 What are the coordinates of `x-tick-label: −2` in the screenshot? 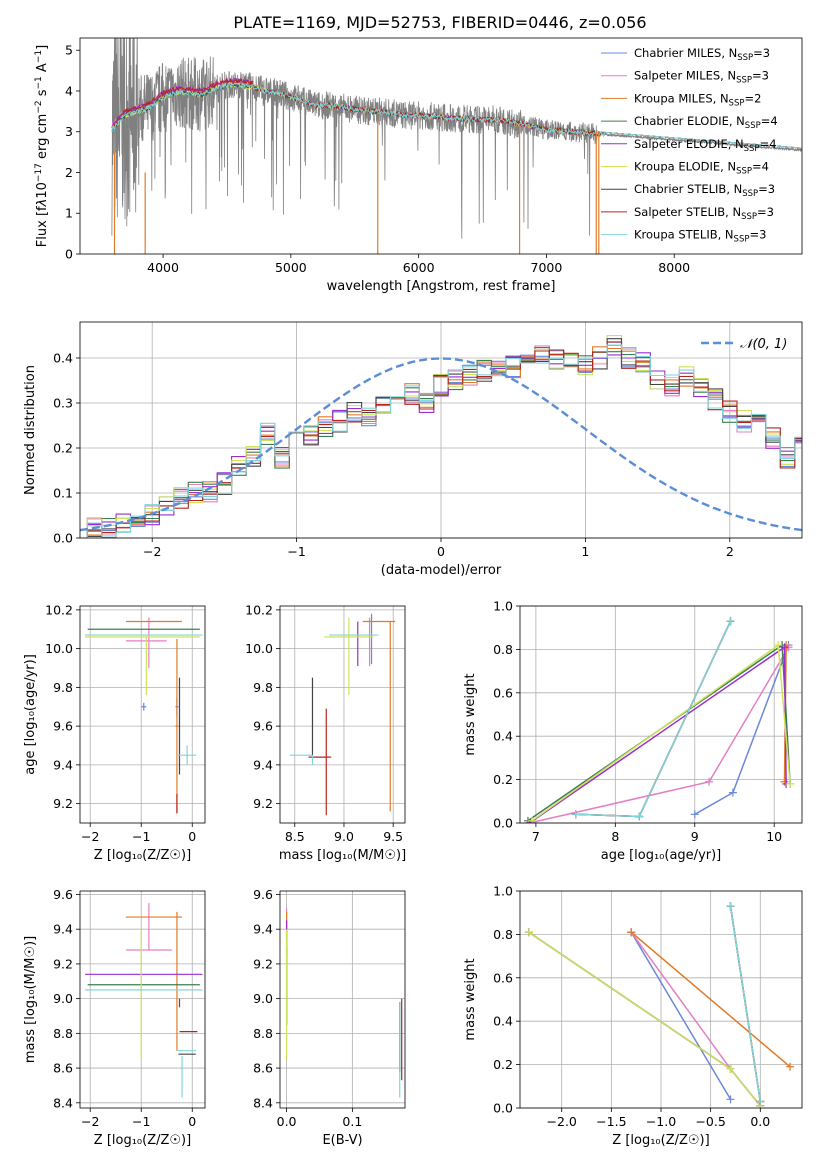 It's located at (152, 551).